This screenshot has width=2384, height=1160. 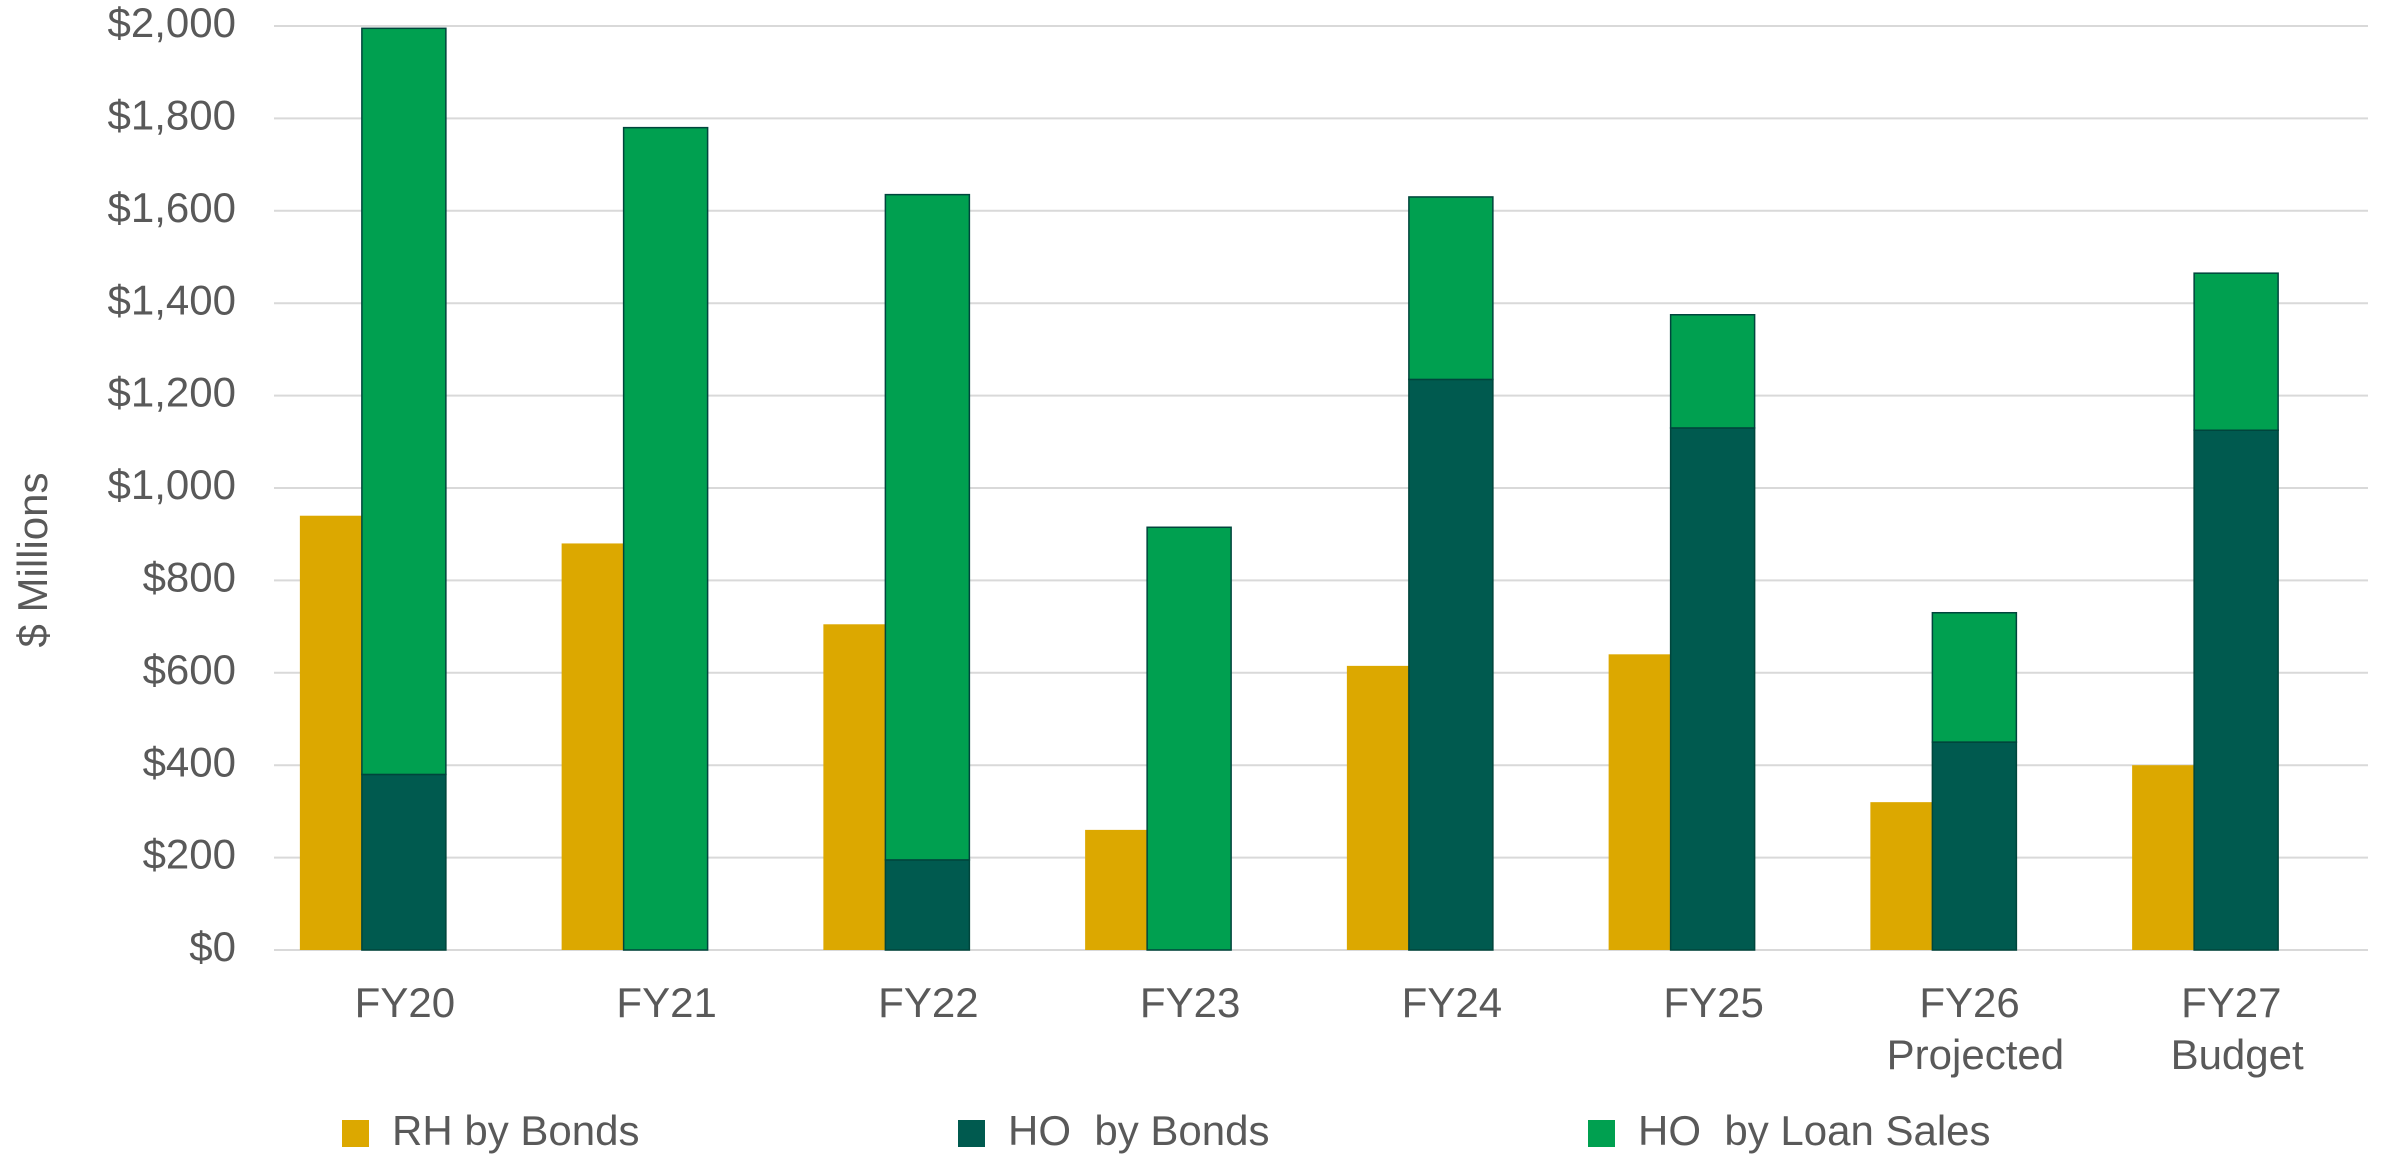 I want to click on x-tick-label-line: Budget, so click(x=2237, y=1054).